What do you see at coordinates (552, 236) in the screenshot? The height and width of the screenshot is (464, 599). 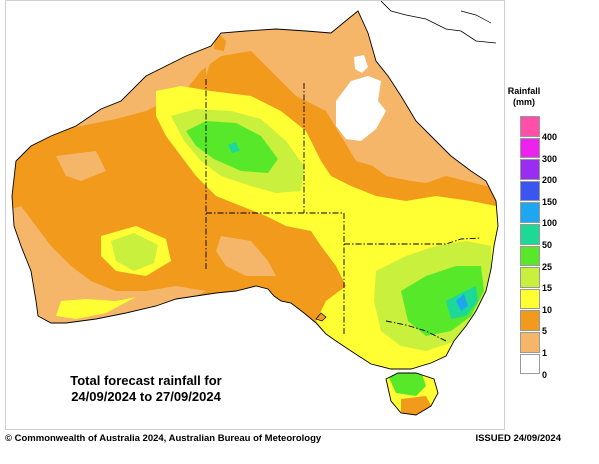 I see `legend-item: 50` at bounding box center [552, 236].